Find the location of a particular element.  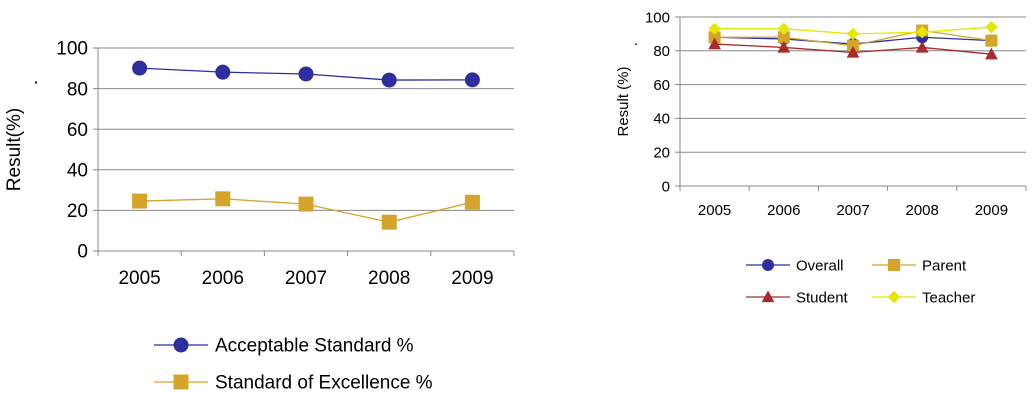

legend-label: Teacher is located at coordinates (948, 297).